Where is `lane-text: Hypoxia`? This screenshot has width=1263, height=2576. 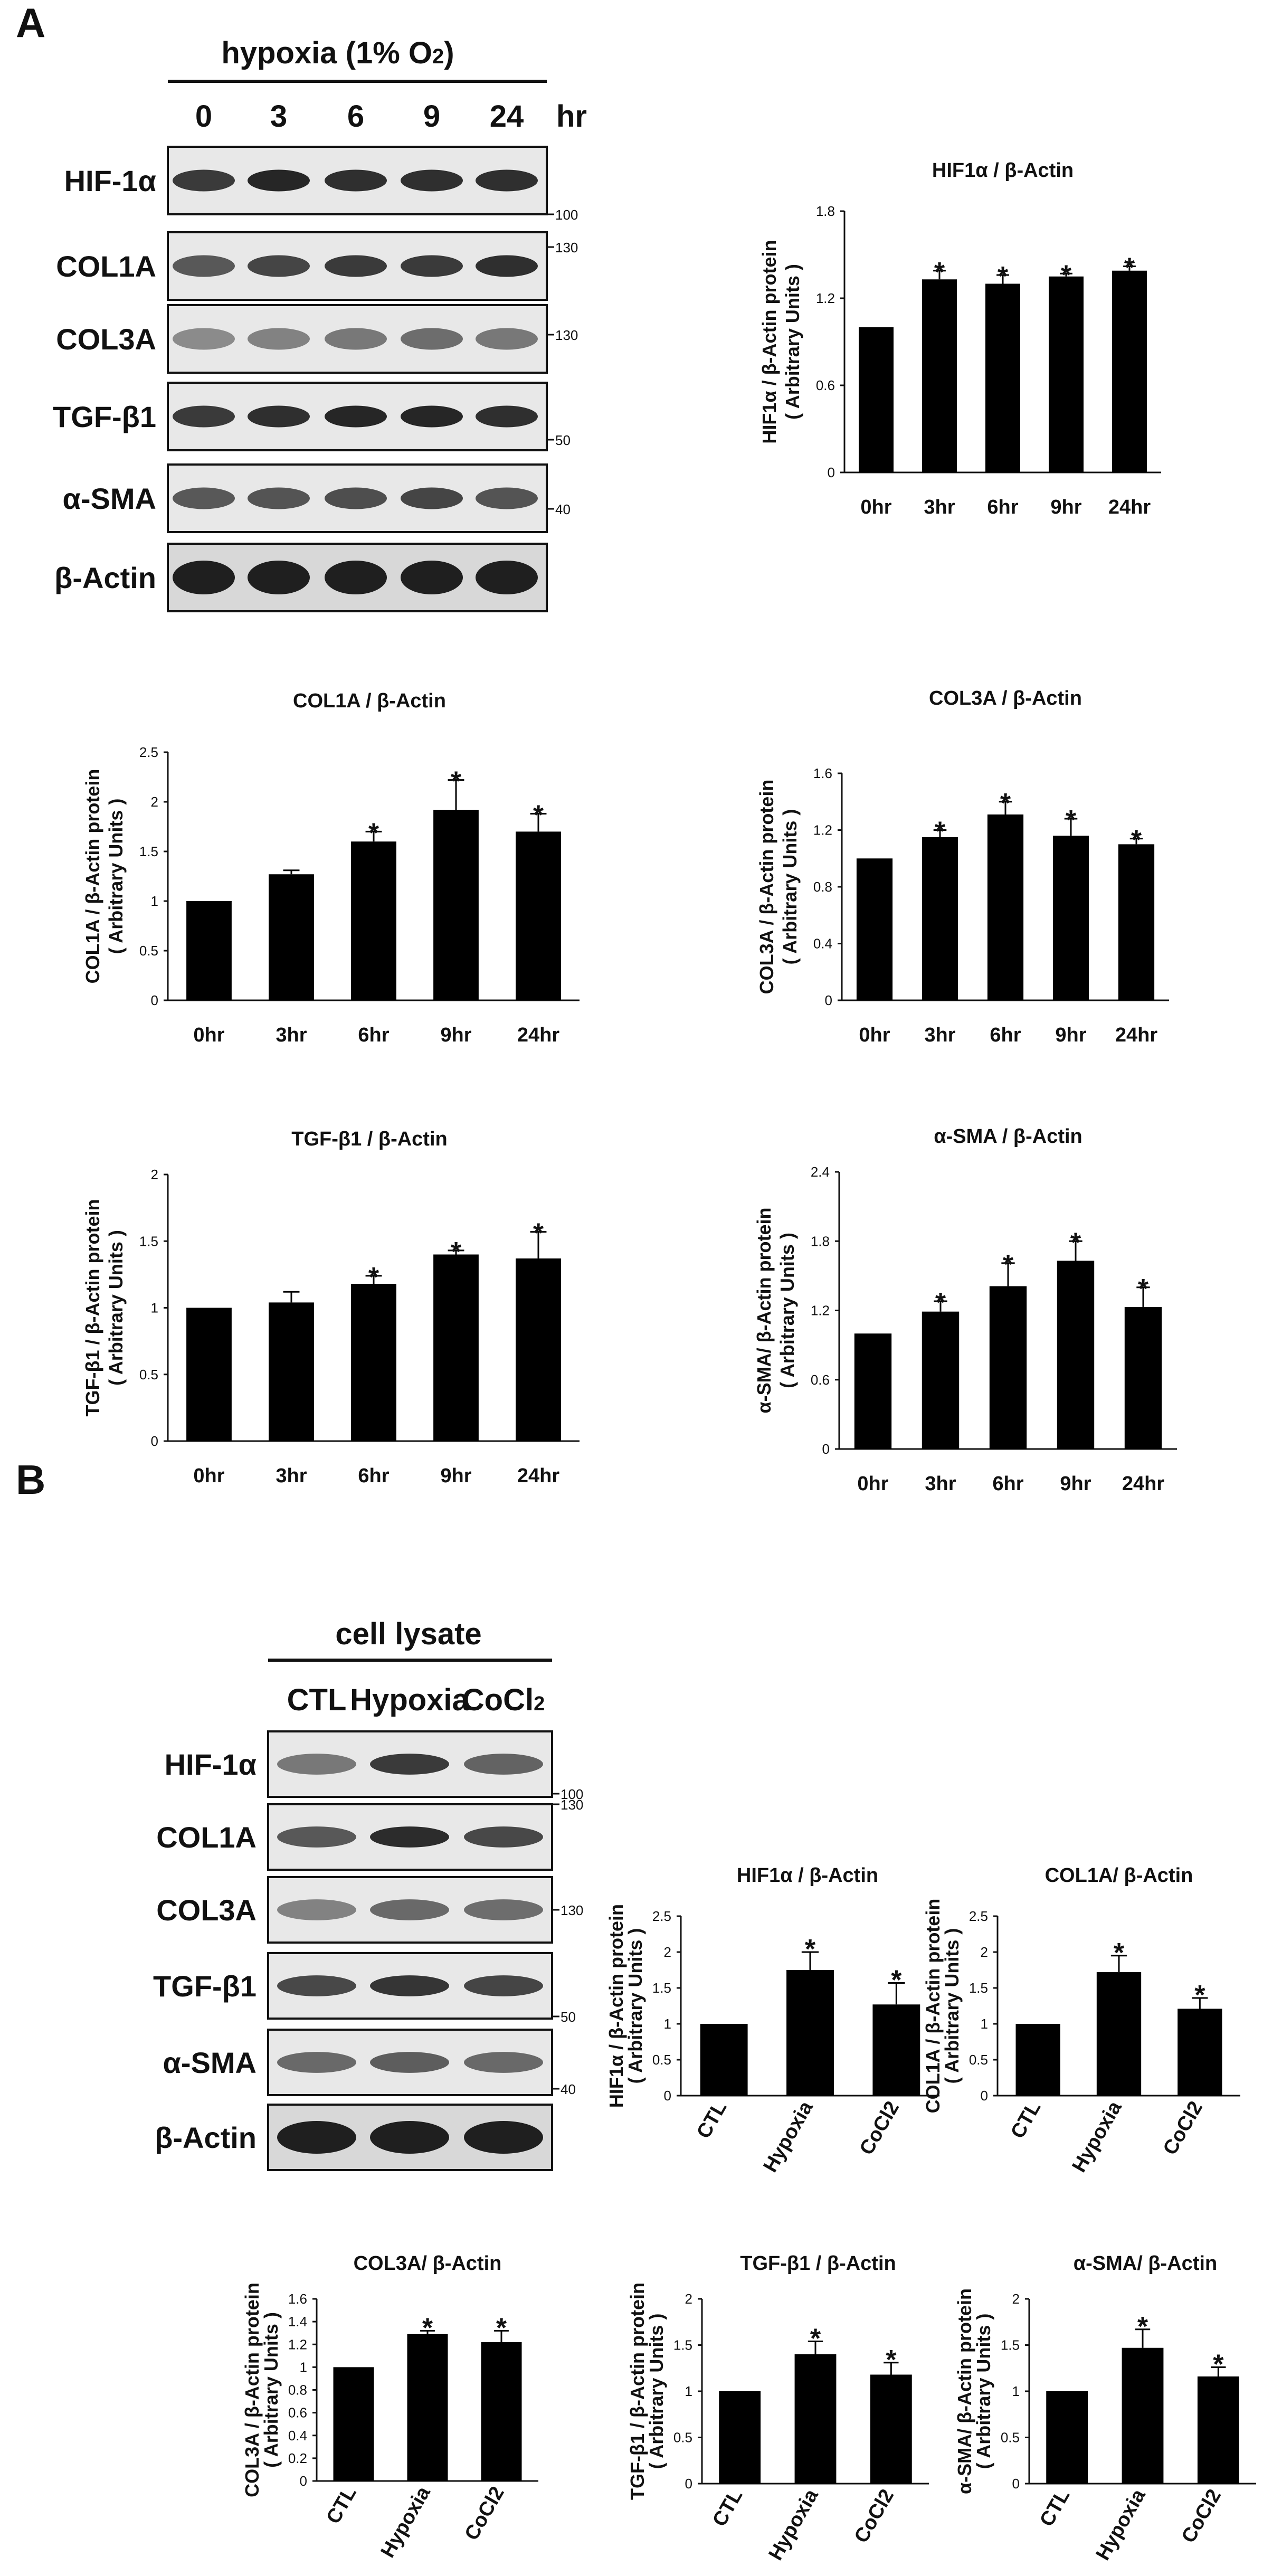 lane-text: Hypoxia is located at coordinates (409, 1700).